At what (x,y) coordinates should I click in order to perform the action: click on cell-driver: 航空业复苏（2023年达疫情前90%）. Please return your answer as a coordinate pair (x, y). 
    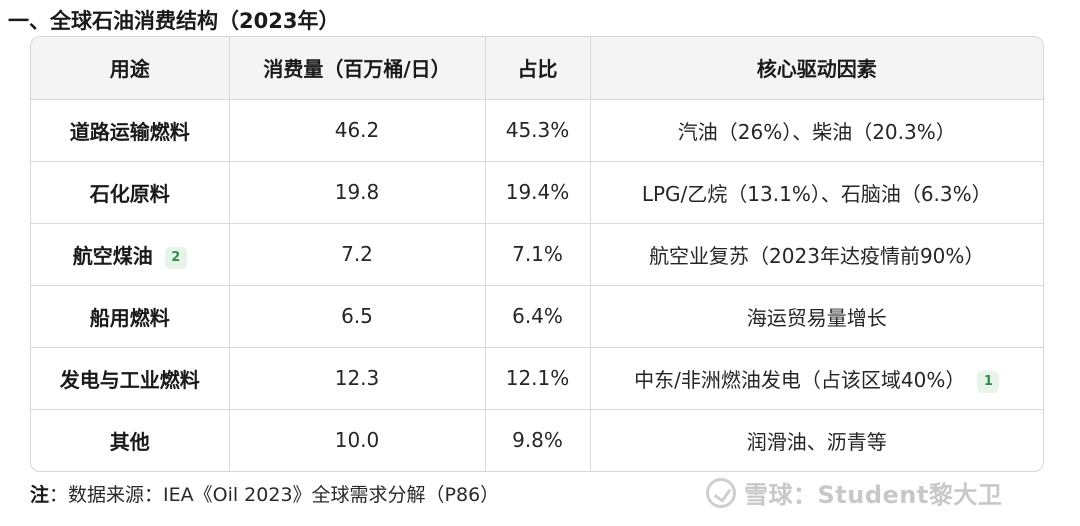
    Looking at the image, I should click on (816, 254).